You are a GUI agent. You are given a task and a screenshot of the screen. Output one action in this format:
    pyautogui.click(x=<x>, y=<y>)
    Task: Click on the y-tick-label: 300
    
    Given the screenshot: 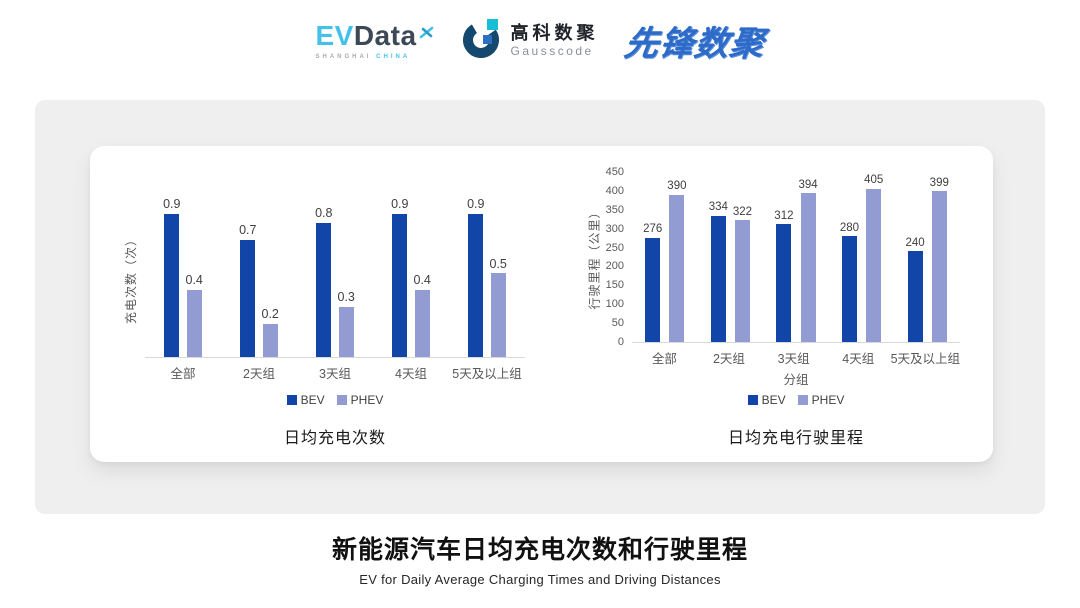 What is the action you would take?
    pyautogui.click(x=614, y=228)
    